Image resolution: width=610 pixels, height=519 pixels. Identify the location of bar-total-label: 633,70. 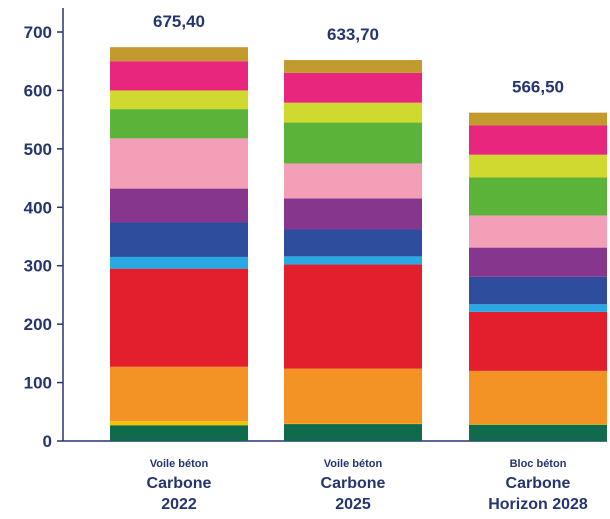
(353, 34).